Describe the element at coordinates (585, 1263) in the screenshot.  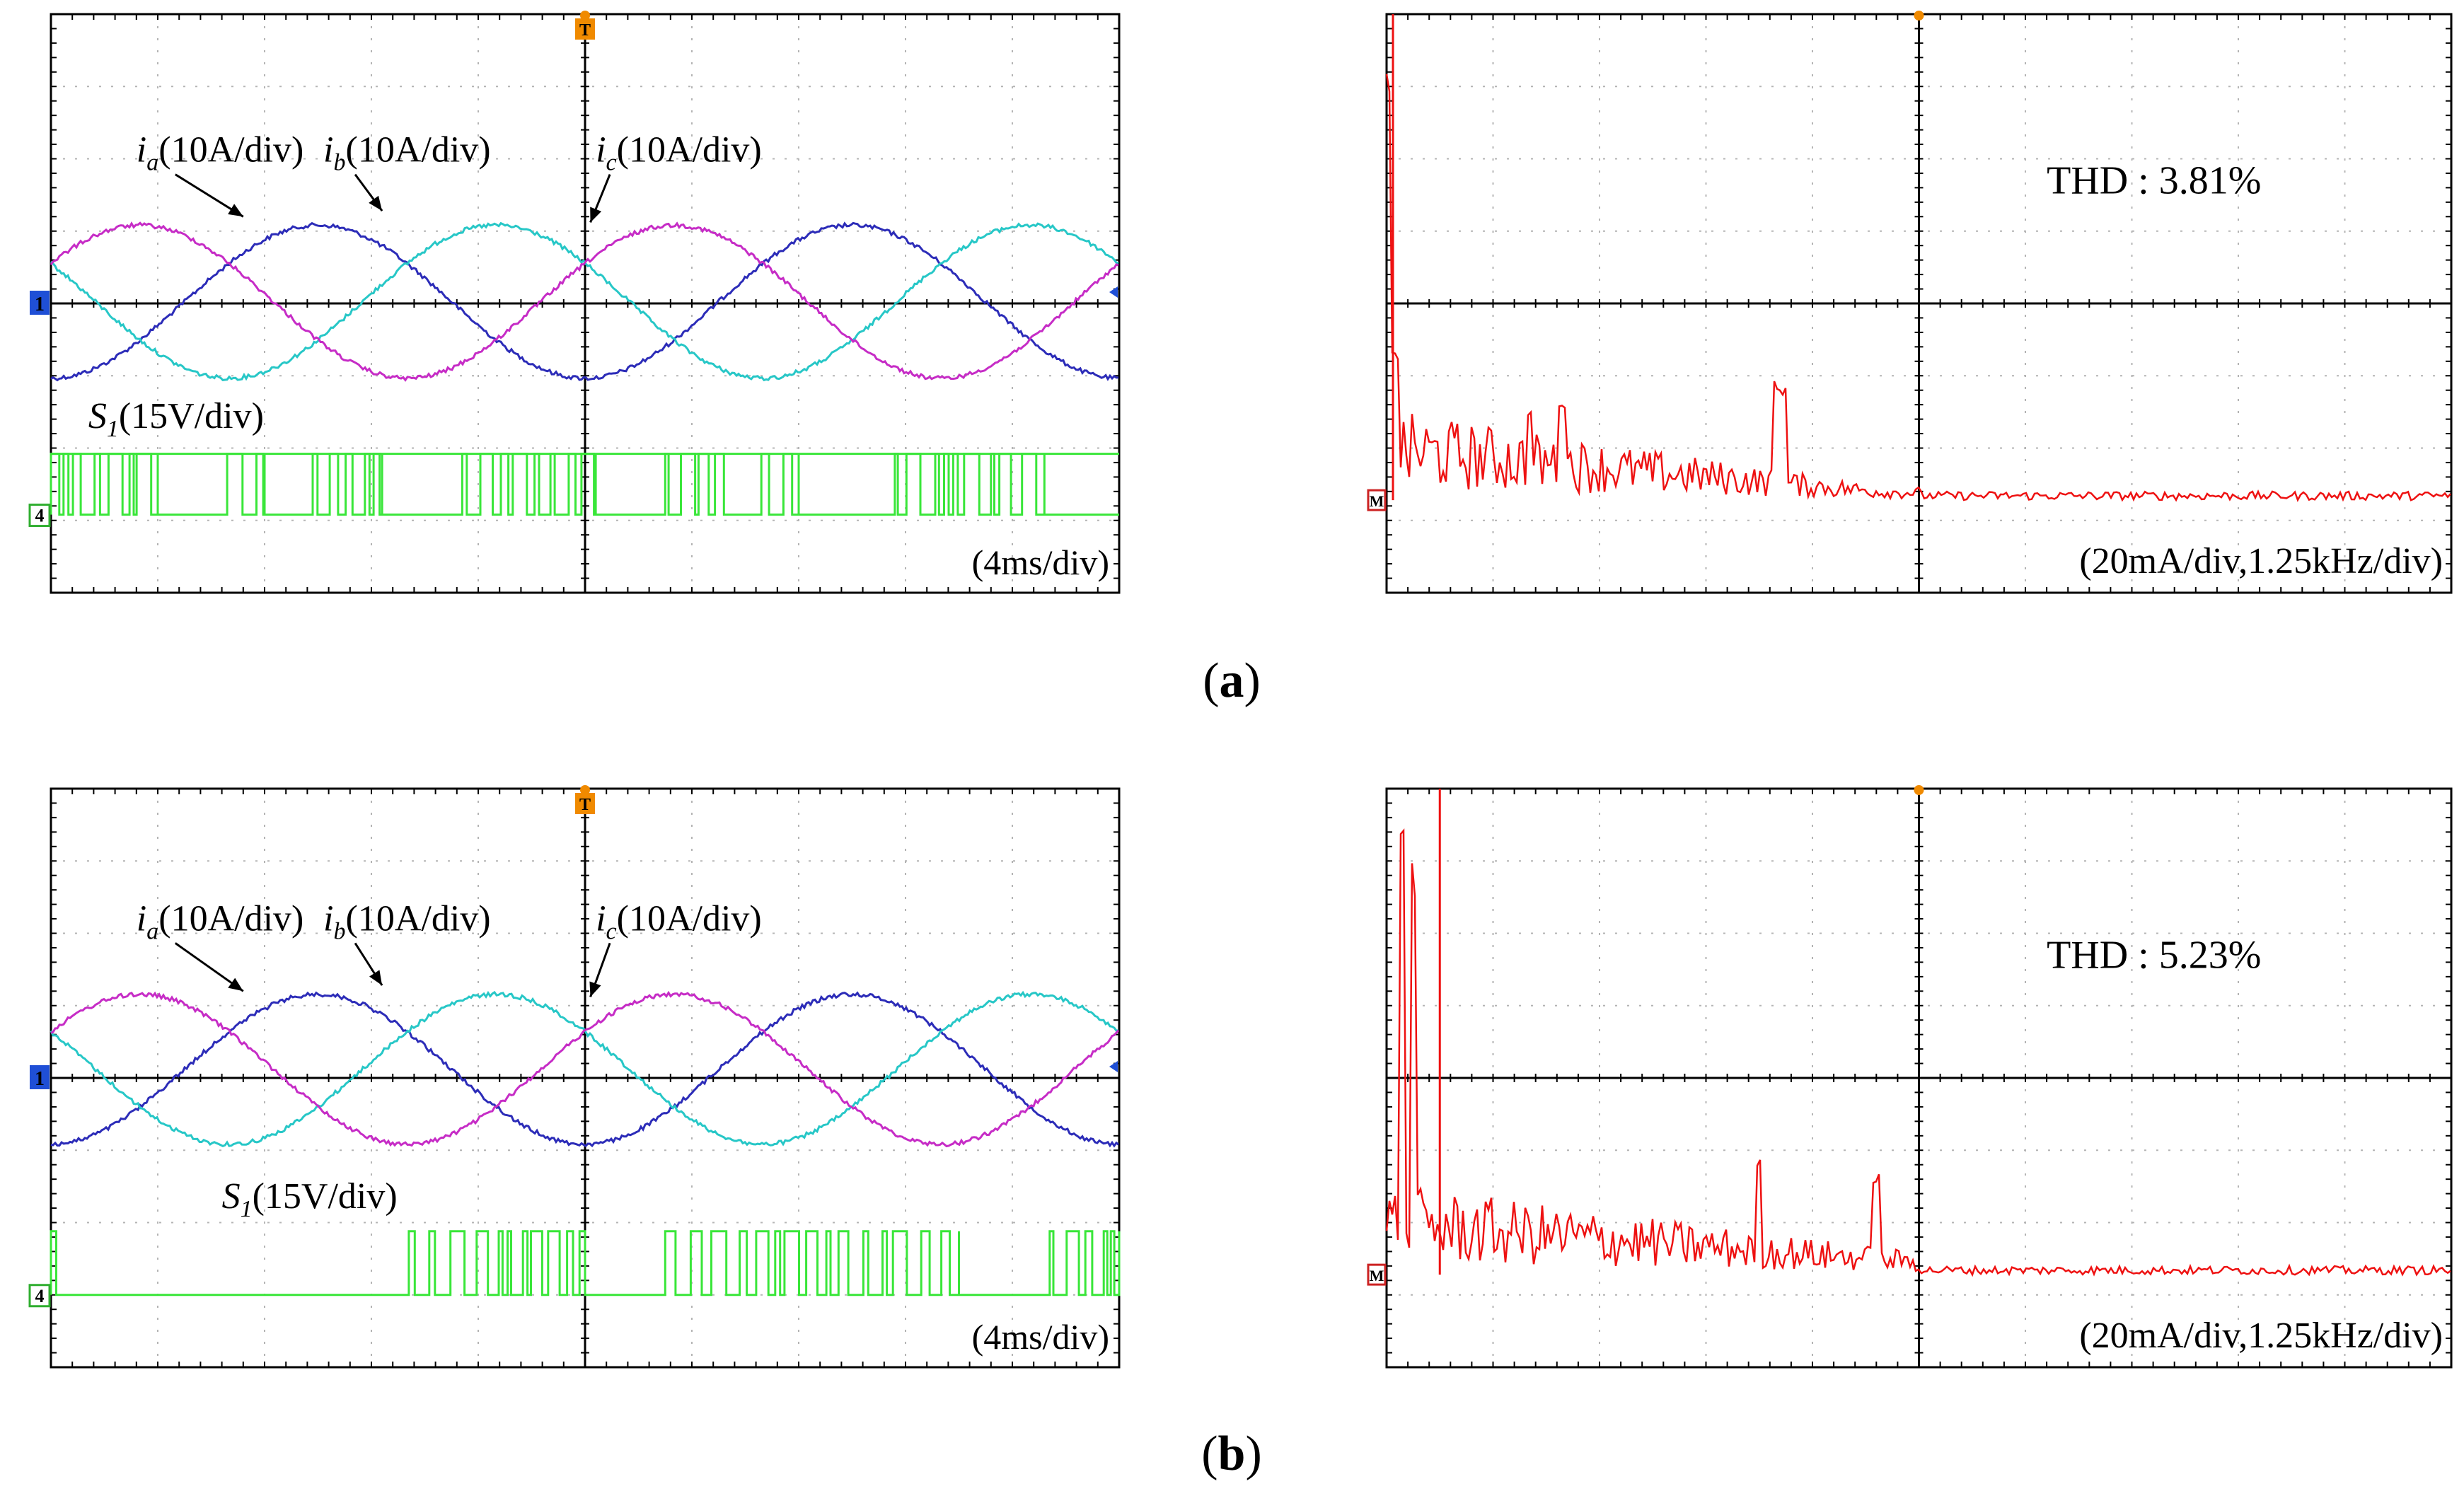
I see `trace-s1` at that location.